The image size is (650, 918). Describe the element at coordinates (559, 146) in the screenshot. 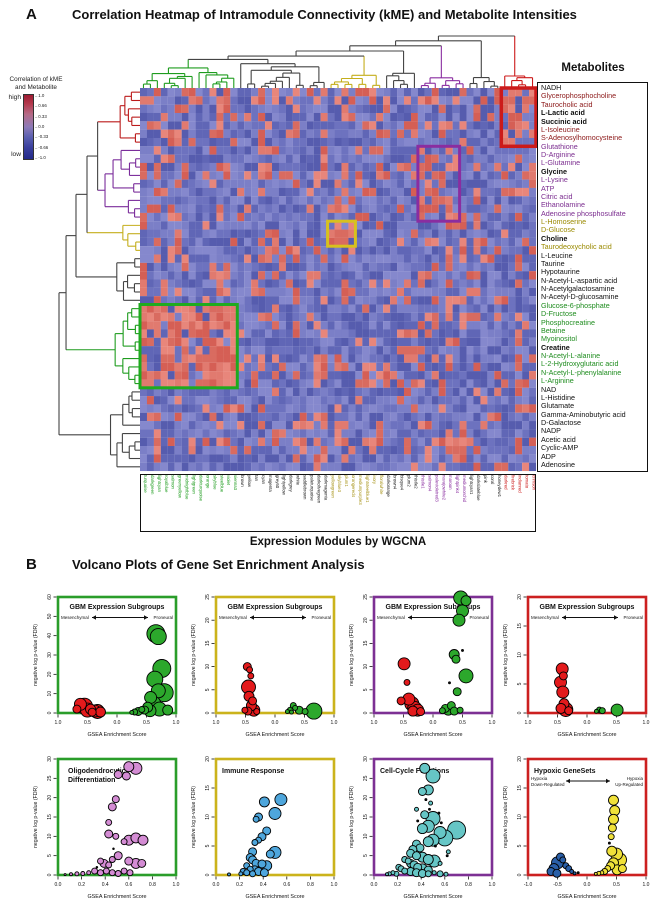

I see `metabolite-label: Glutathione` at that location.